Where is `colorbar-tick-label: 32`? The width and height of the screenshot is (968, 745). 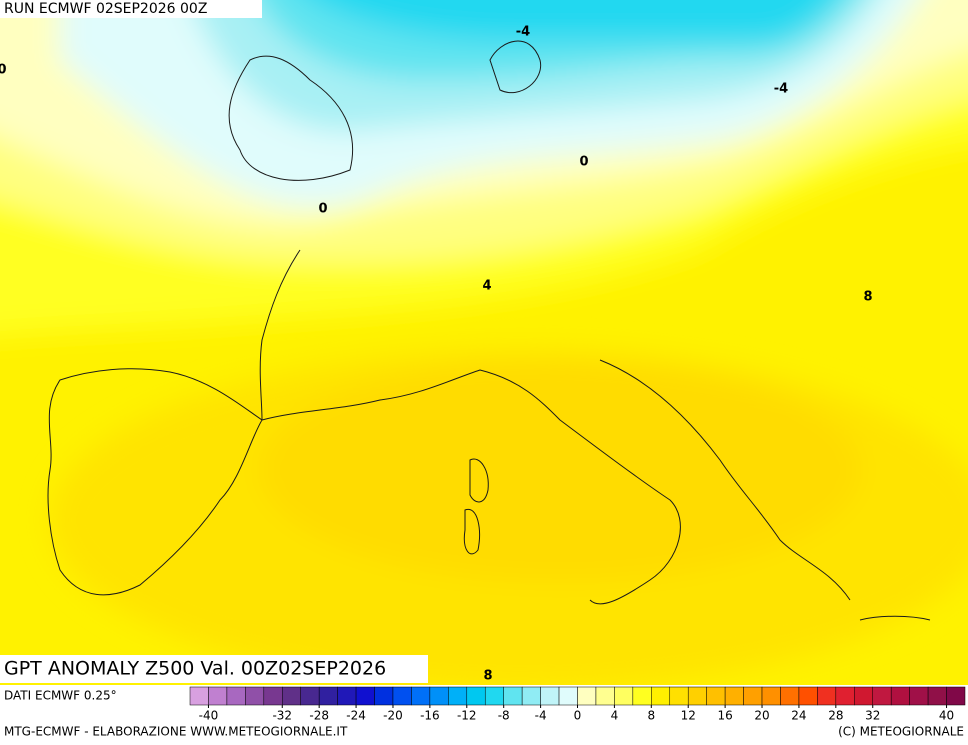
colorbar-tick-label: 32 is located at coordinates (872, 716).